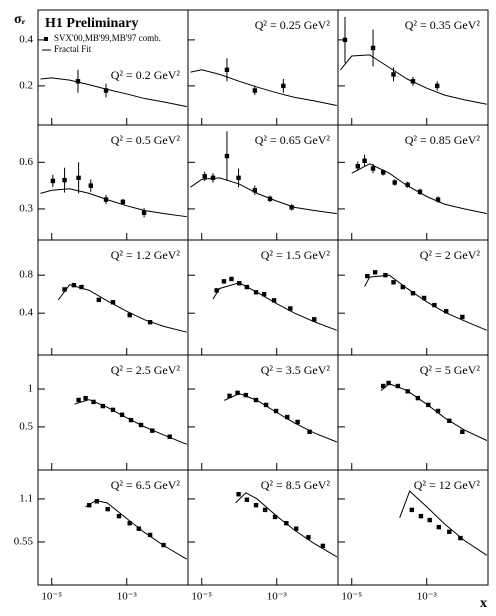  I want to click on y-tick-label: 0.6, so click(26, 162).